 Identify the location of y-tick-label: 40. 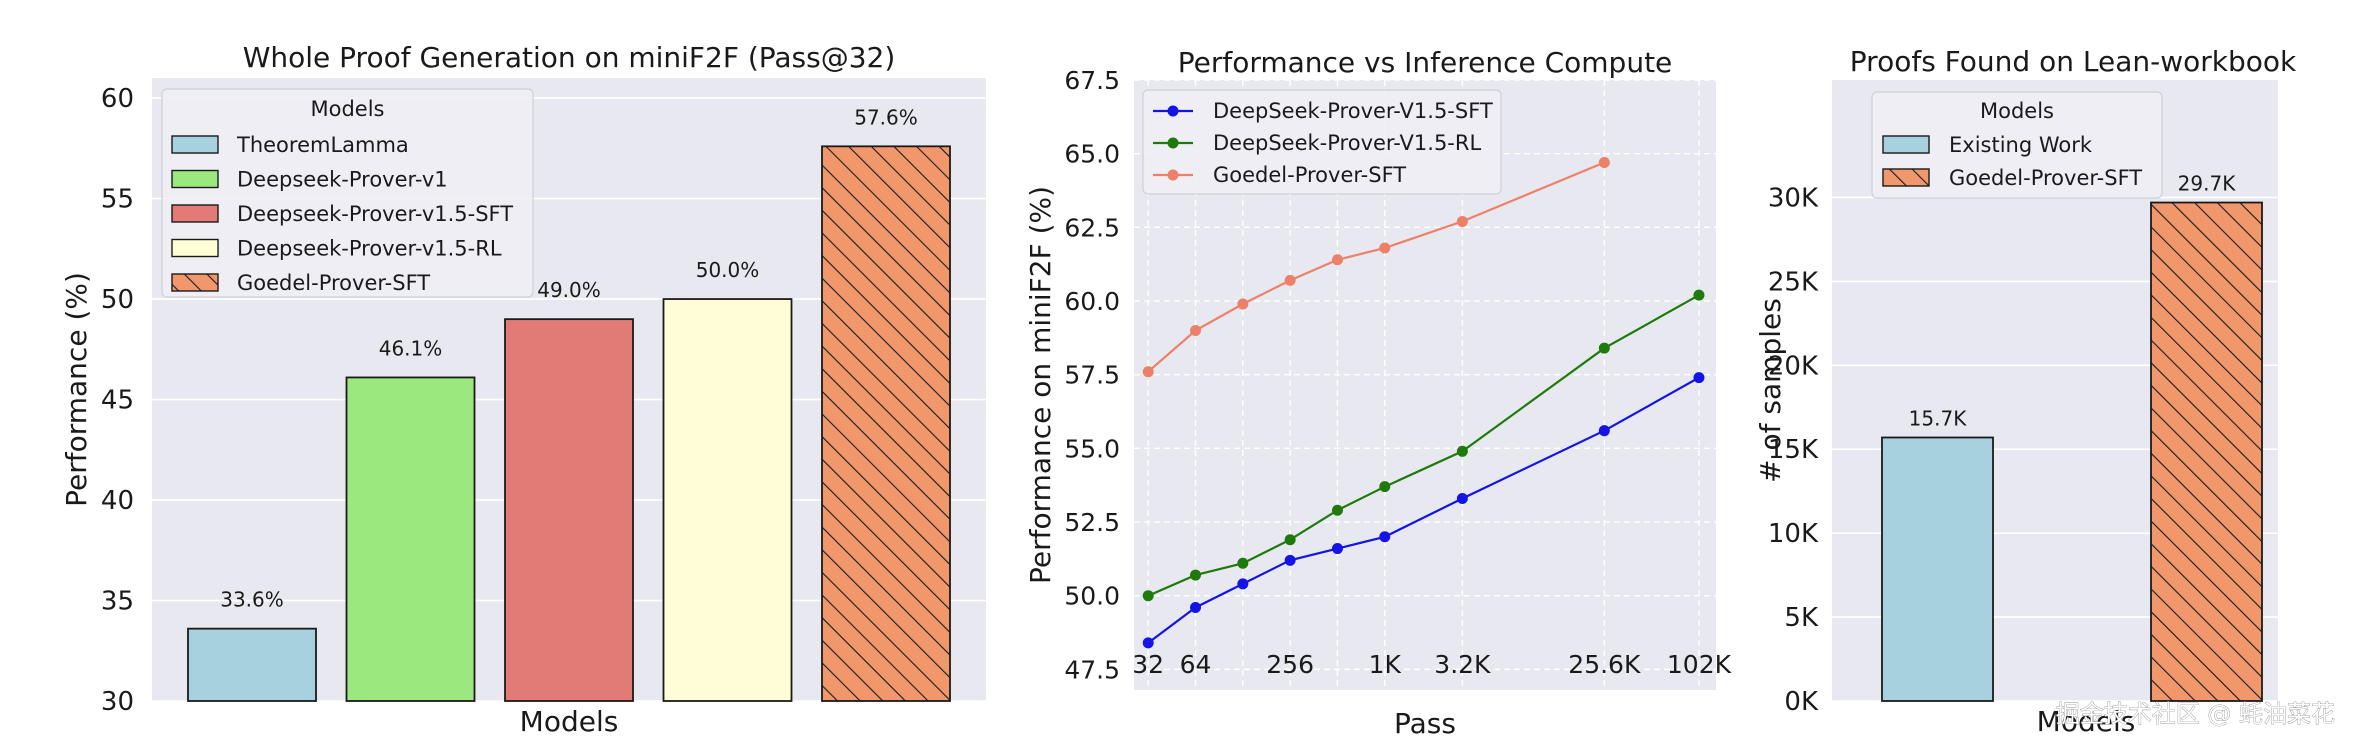
(117, 501).